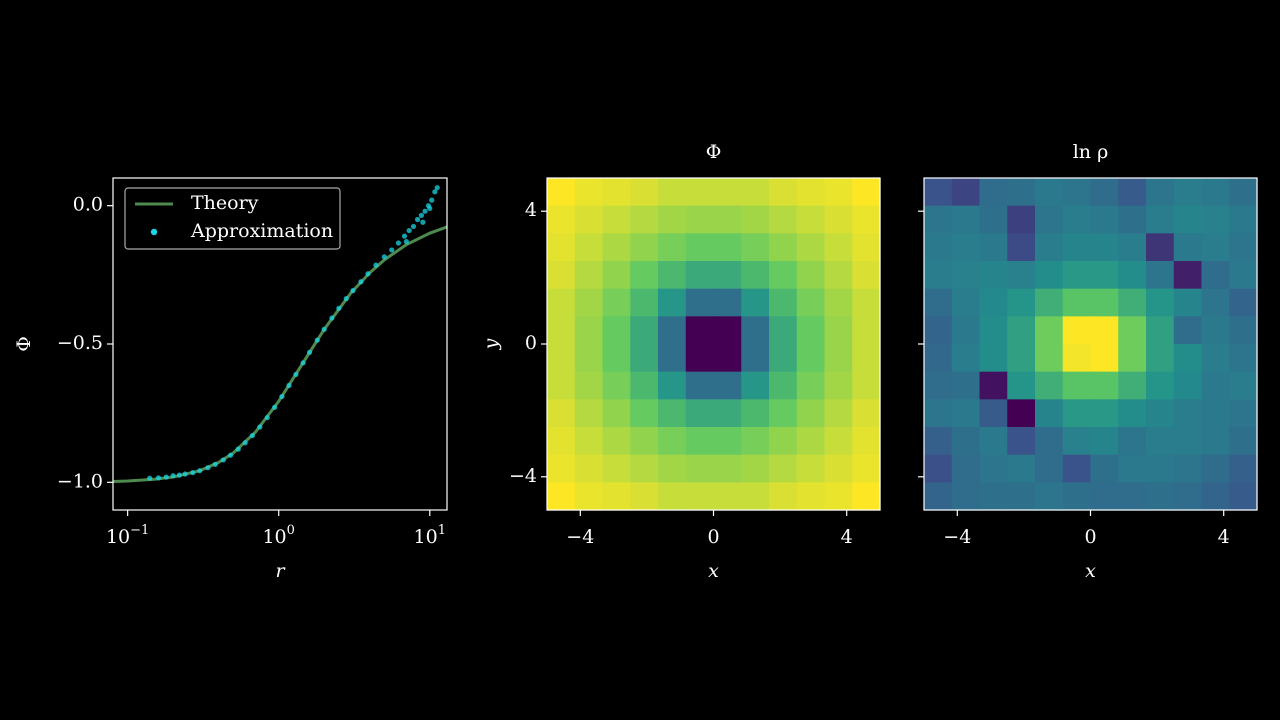  I want to click on y-tick-label: 4, so click(531, 210).